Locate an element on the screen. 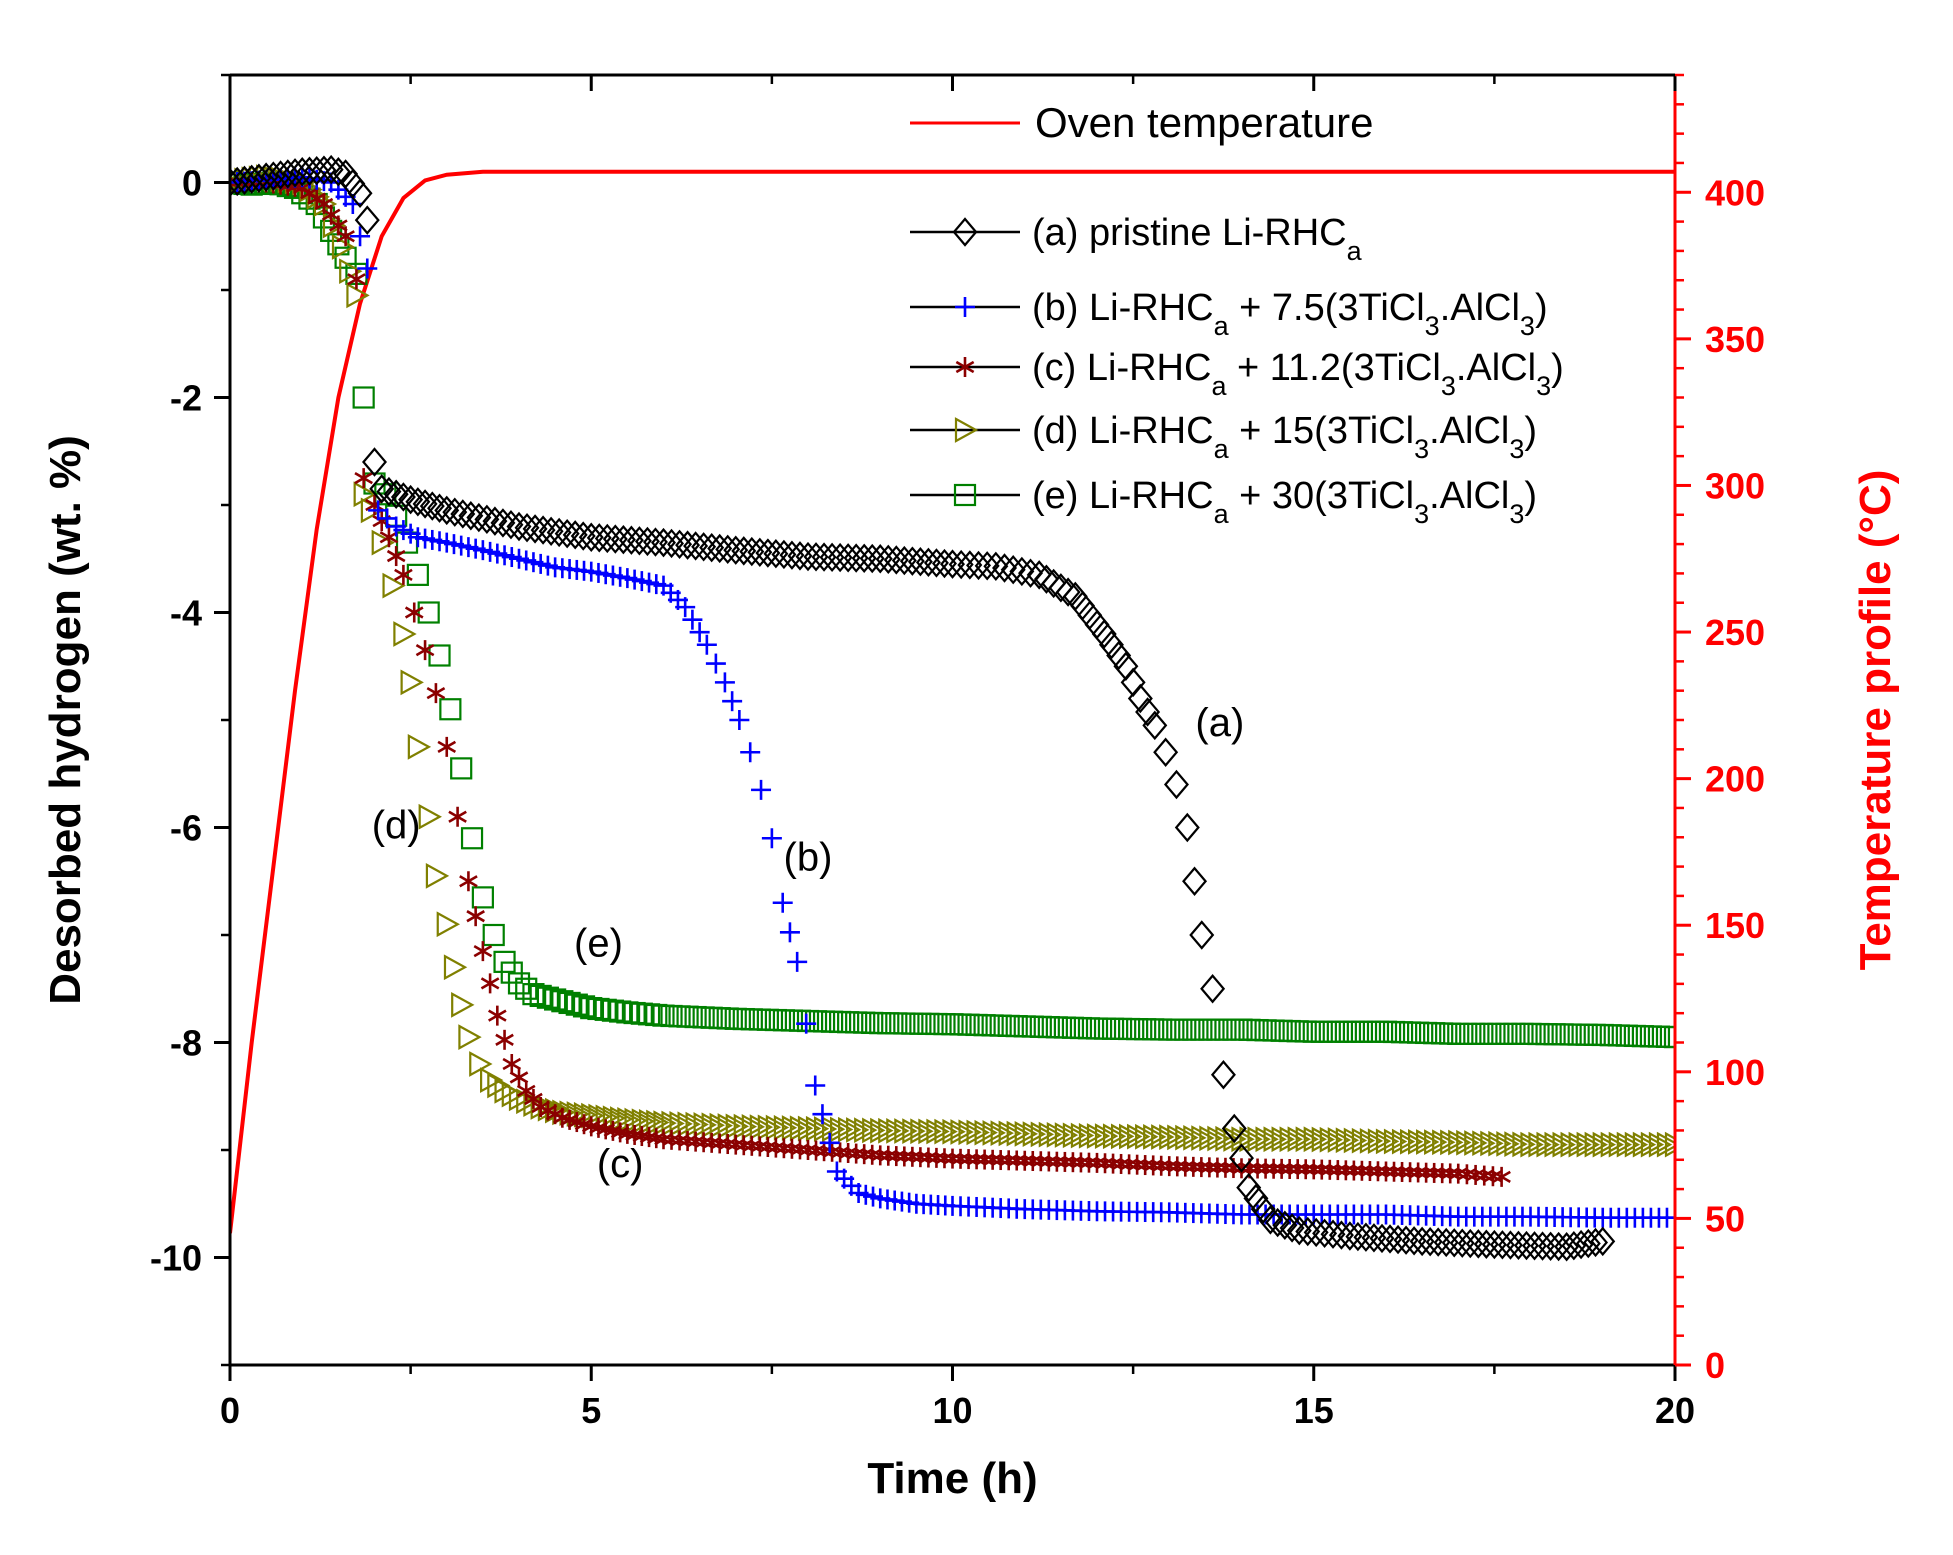 This screenshot has height=1555, width=1953. legend-label-c: (c) Li-RHCa + 11.2(3TiCl3.AlCl3) is located at coordinates (1298, 374).